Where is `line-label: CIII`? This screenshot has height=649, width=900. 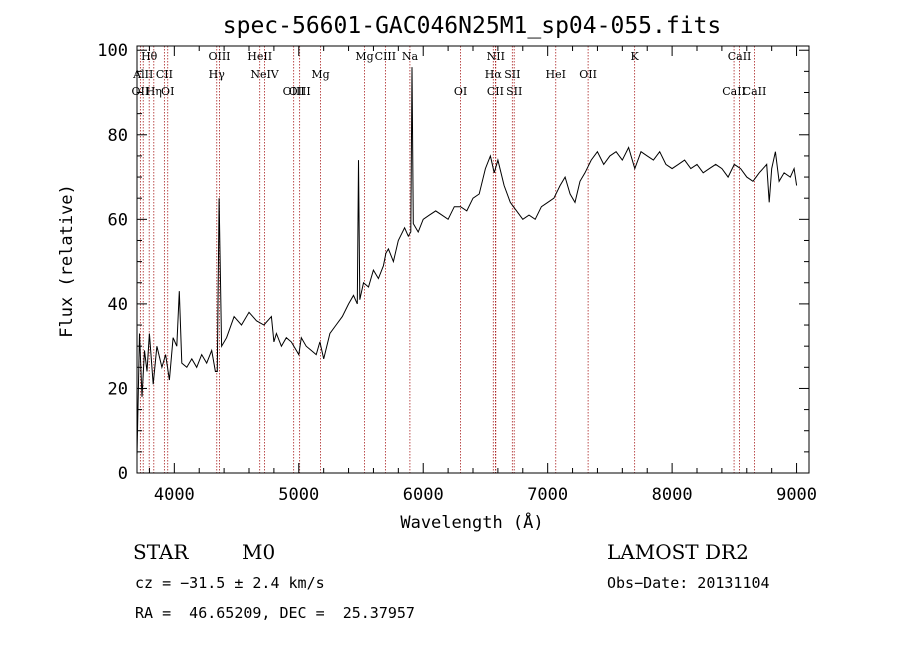
line-label: CIII is located at coordinates (385, 56).